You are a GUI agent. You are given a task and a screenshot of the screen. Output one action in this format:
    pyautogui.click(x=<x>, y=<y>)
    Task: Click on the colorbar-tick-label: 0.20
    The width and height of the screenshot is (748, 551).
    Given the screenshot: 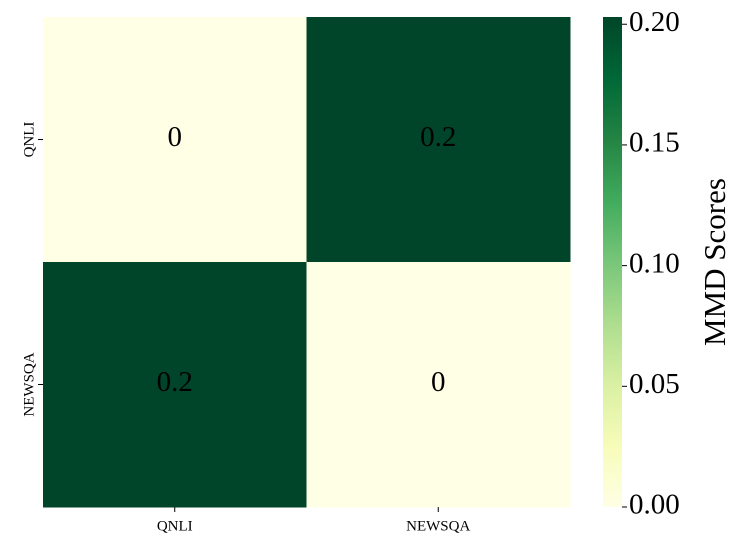 What is the action you would take?
    pyautogui.click(x=654, y=22)
    